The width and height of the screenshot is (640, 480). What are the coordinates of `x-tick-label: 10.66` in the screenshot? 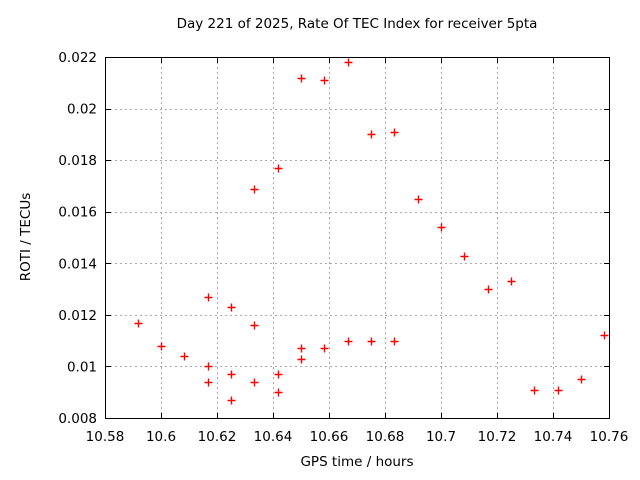 It's located at (329, 437).